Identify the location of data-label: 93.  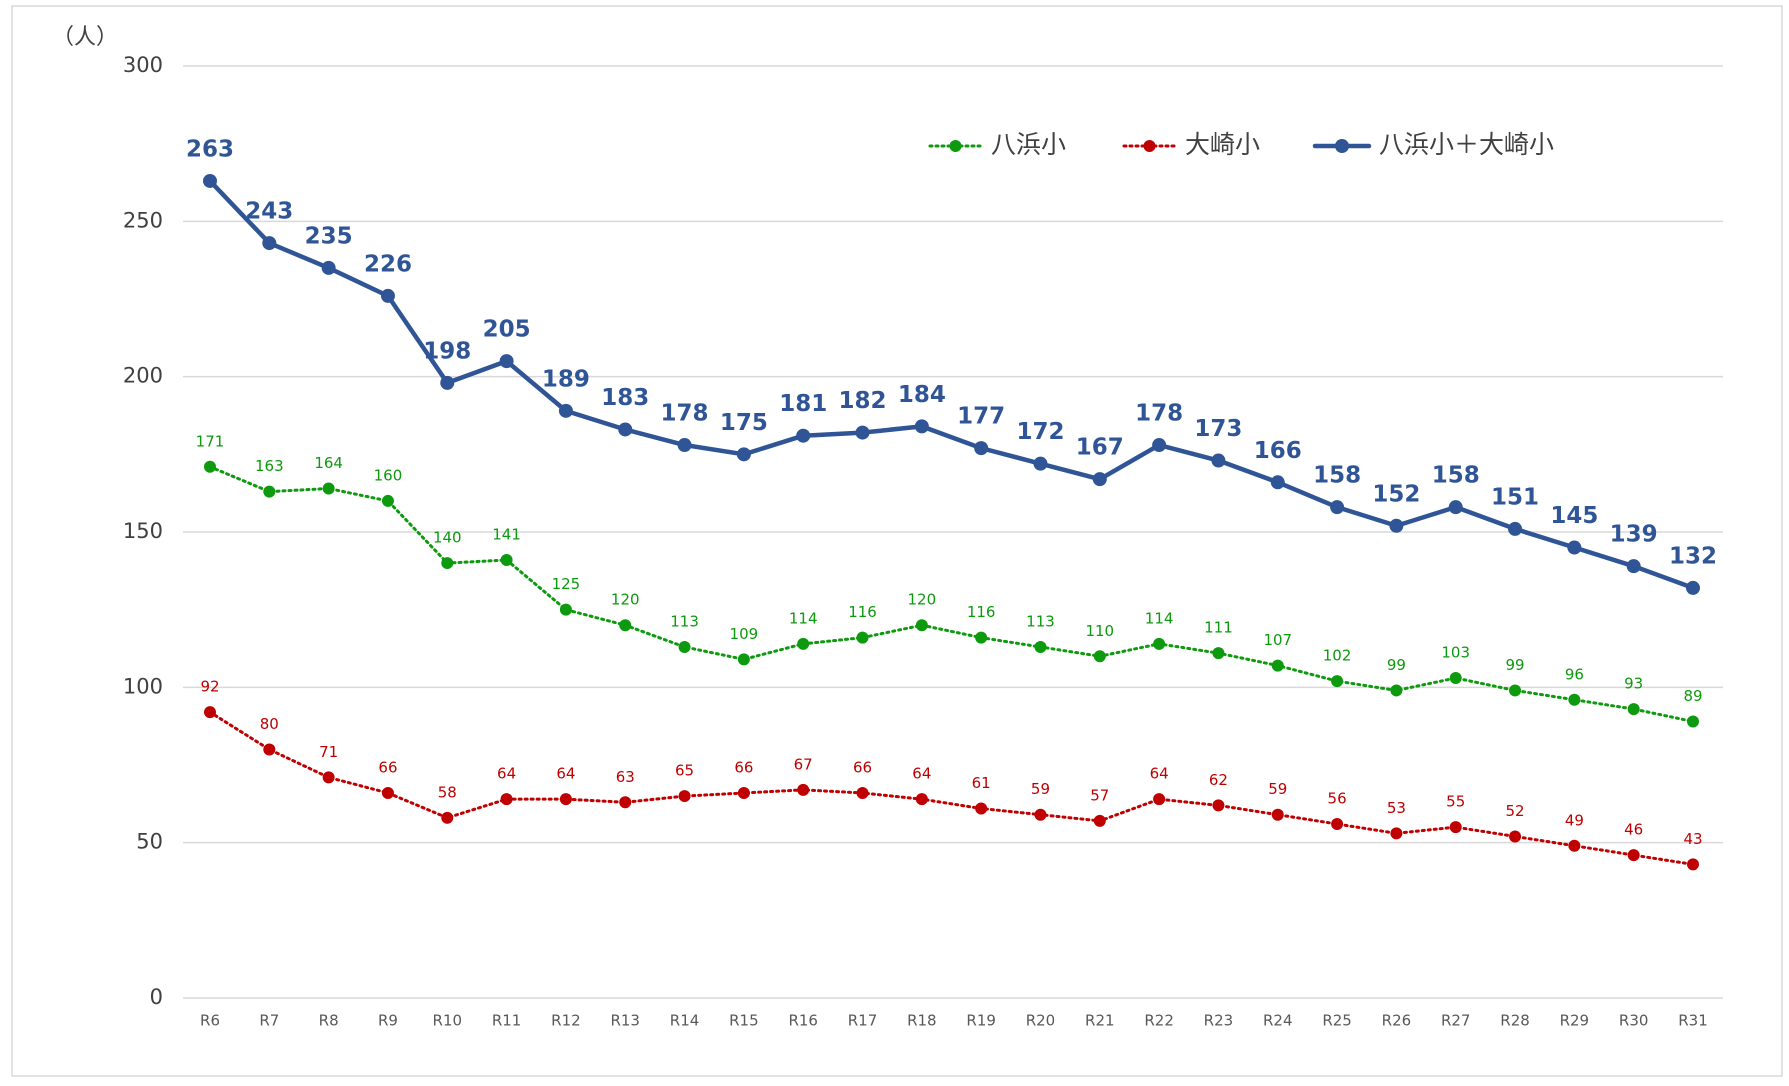
(1633, 684).